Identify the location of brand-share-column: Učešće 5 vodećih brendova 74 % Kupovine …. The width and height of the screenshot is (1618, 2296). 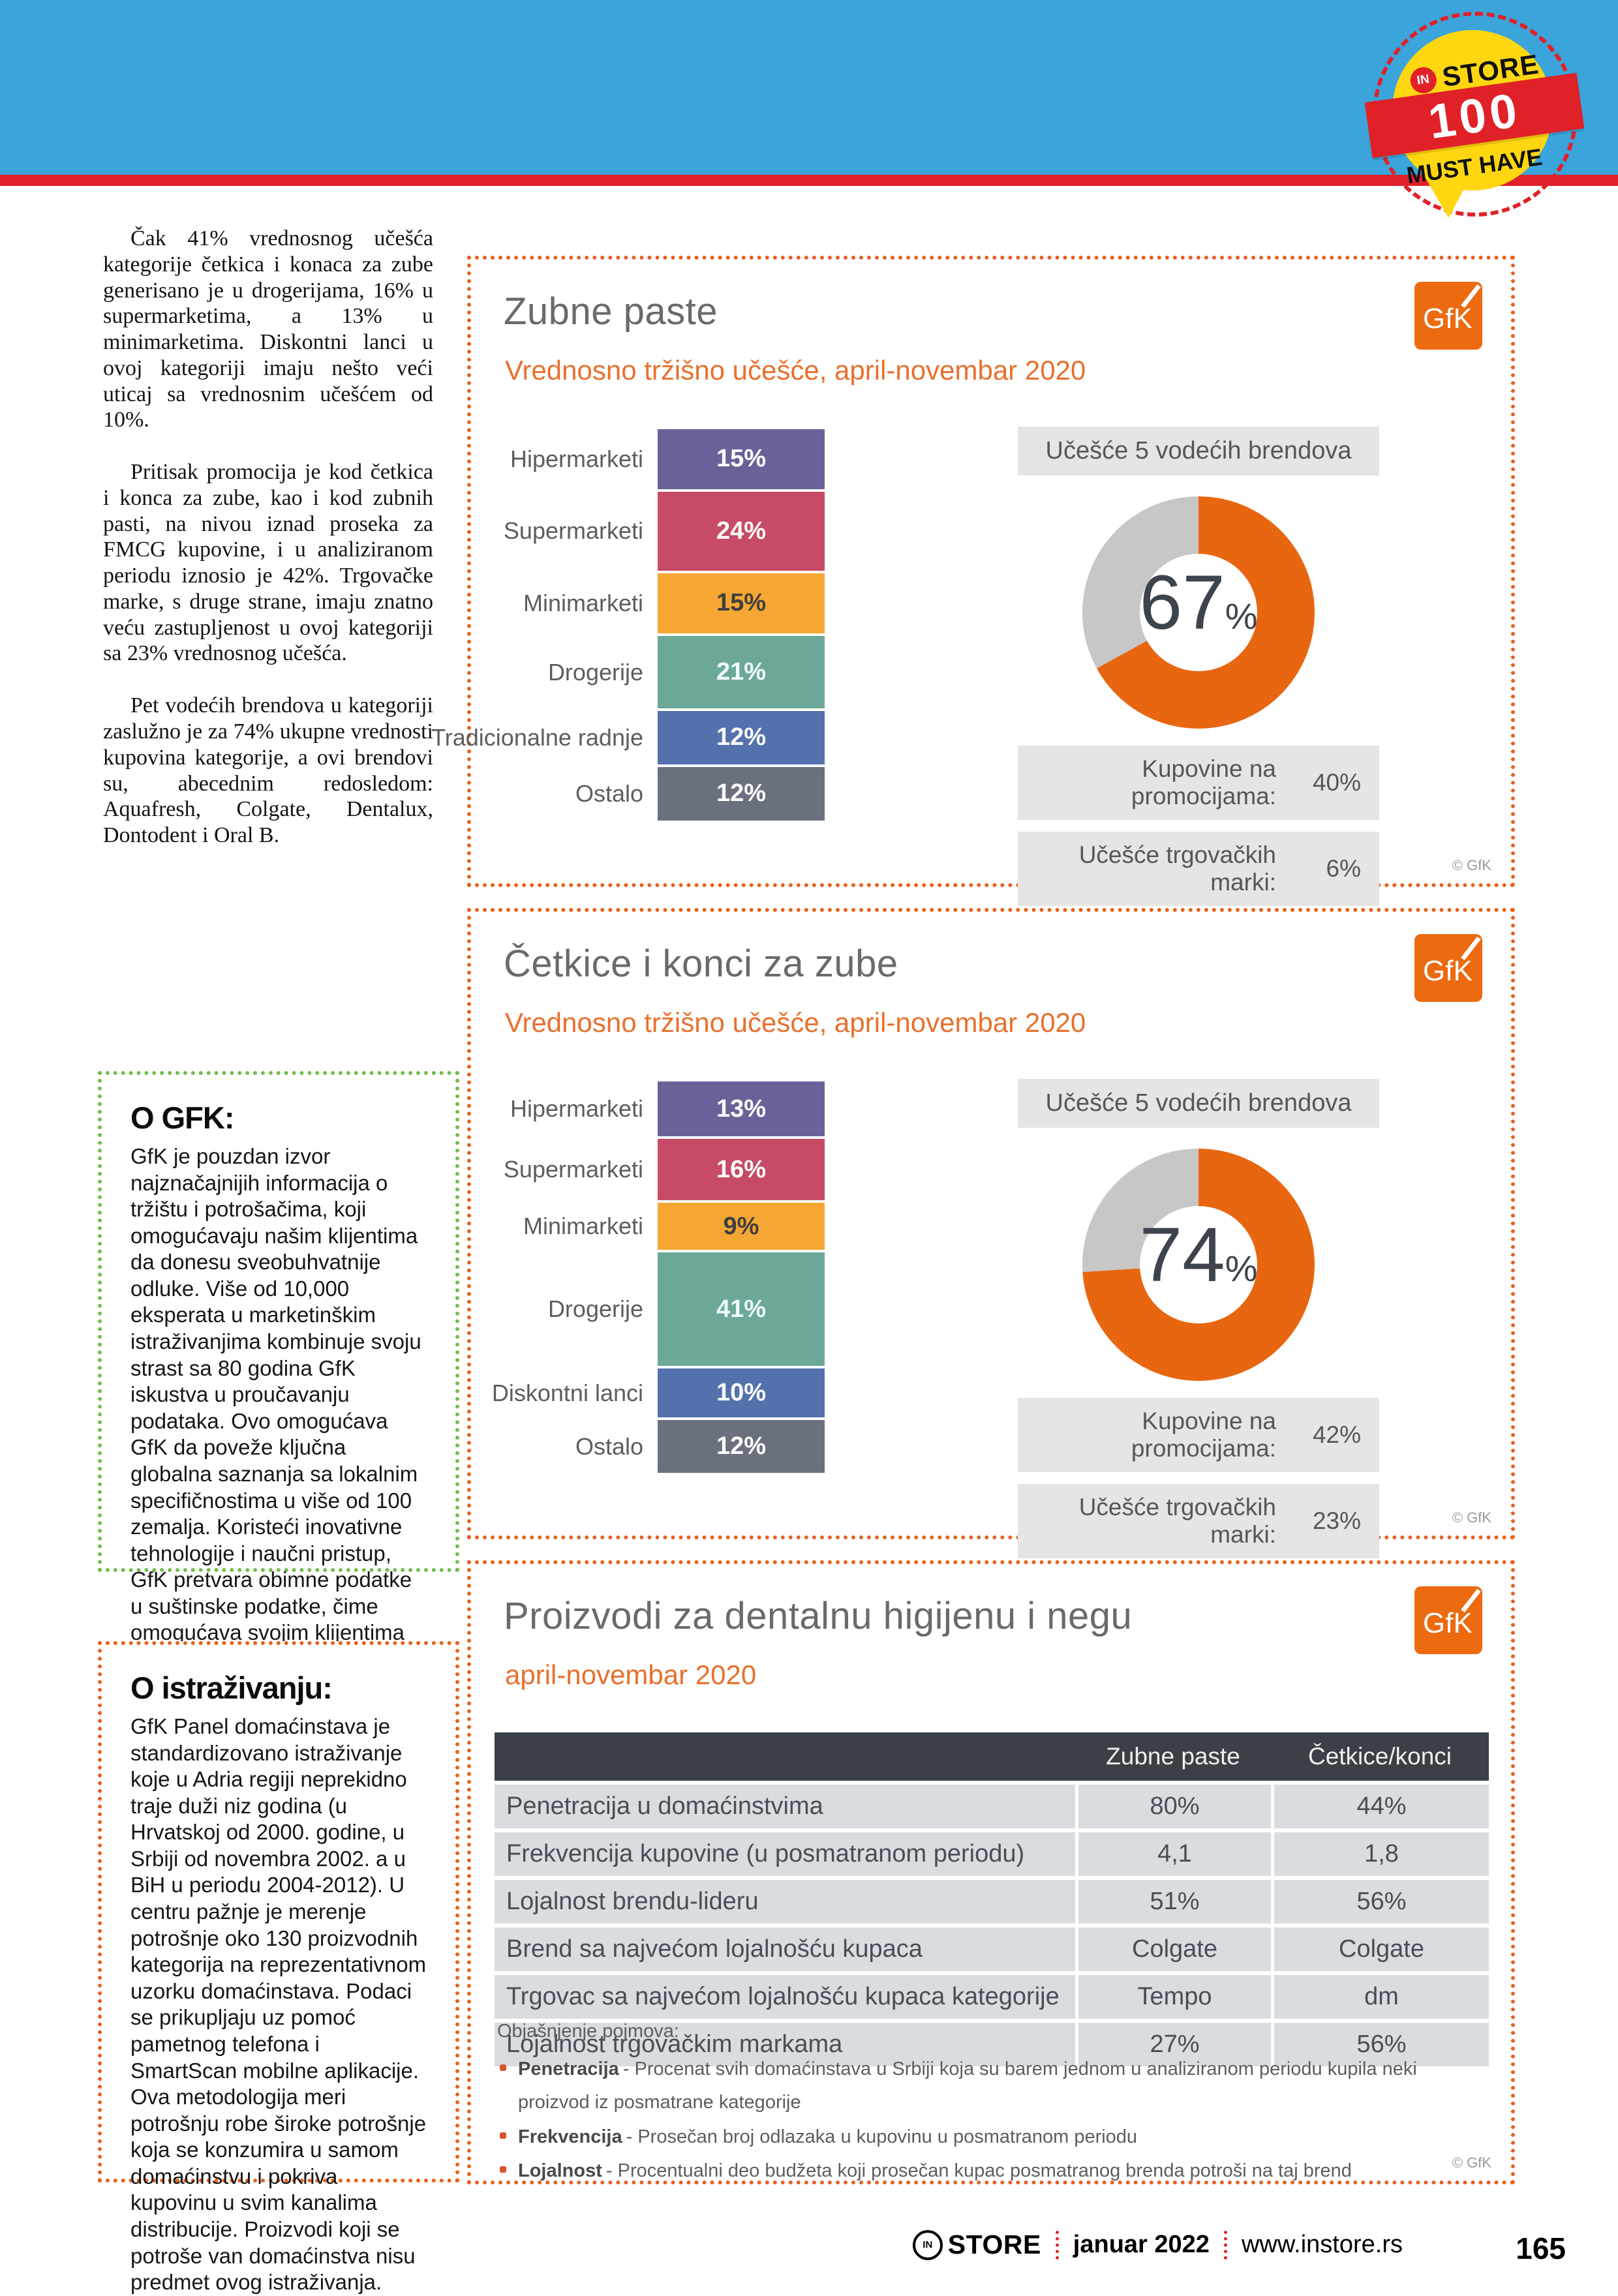
(1198, 1318).